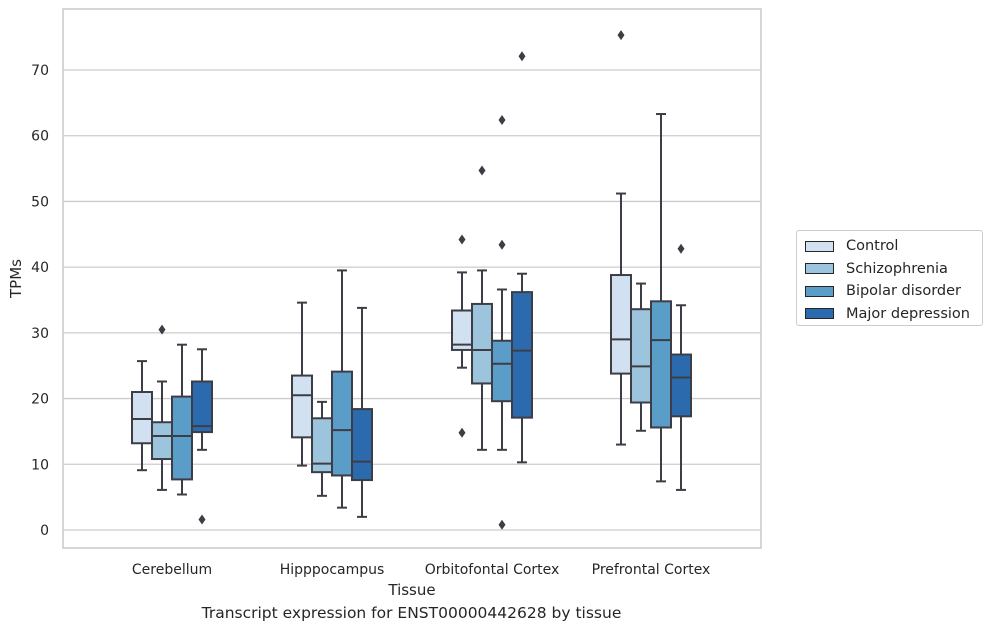 This screenshot has width=993, height=634. I want to click on legend-item: Schizophrenia, so click(893, 269).